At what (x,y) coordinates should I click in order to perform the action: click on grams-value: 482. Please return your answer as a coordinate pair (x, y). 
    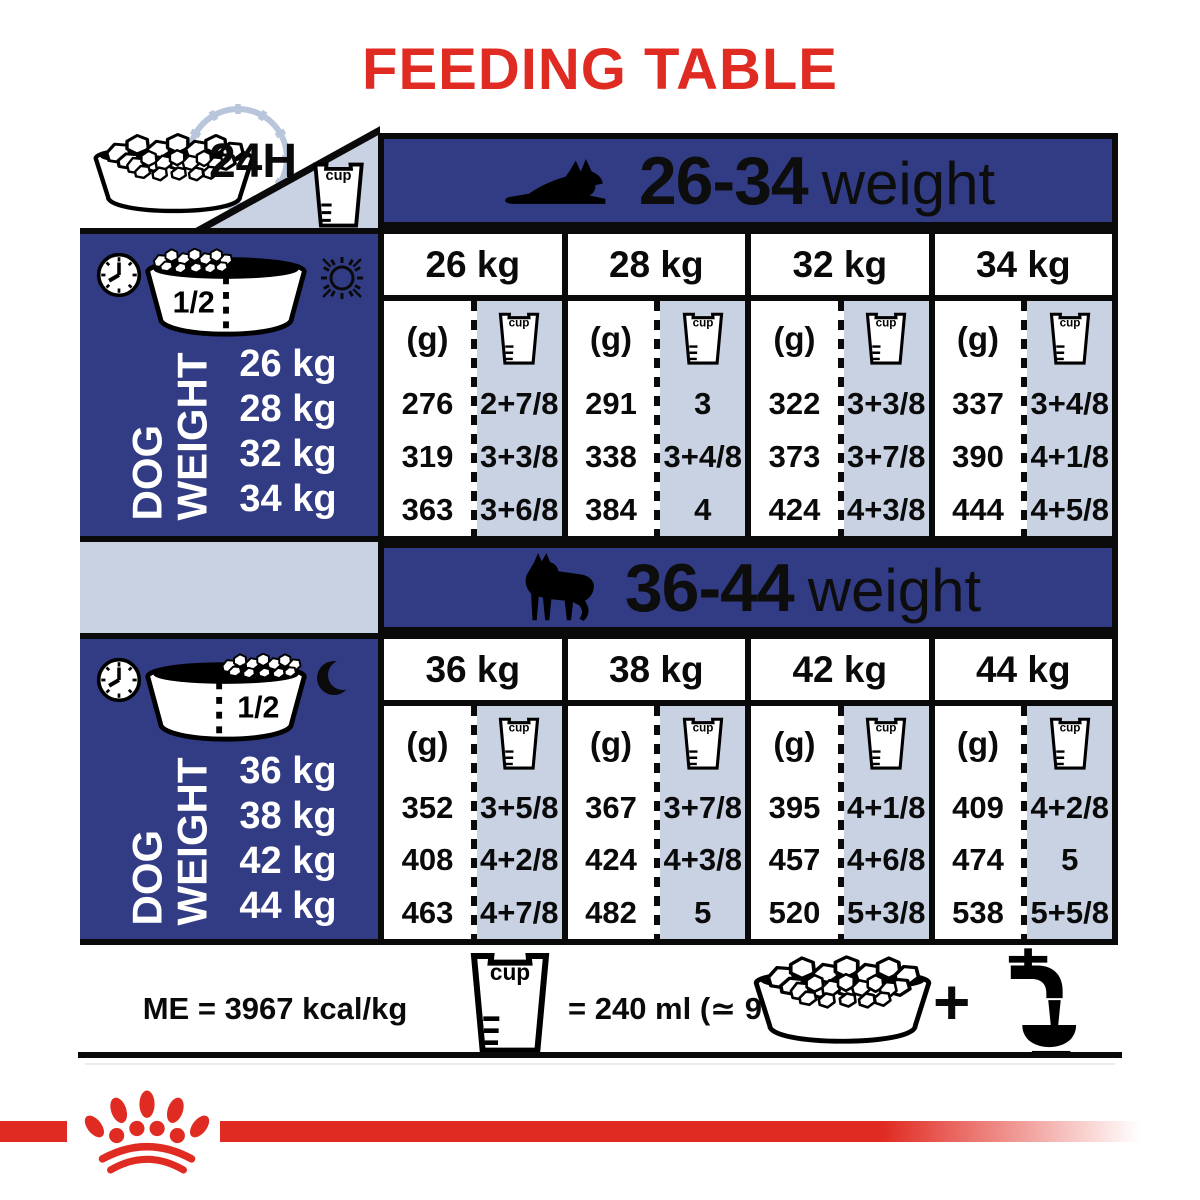
    Looking at the image, I should click on (611, 912).